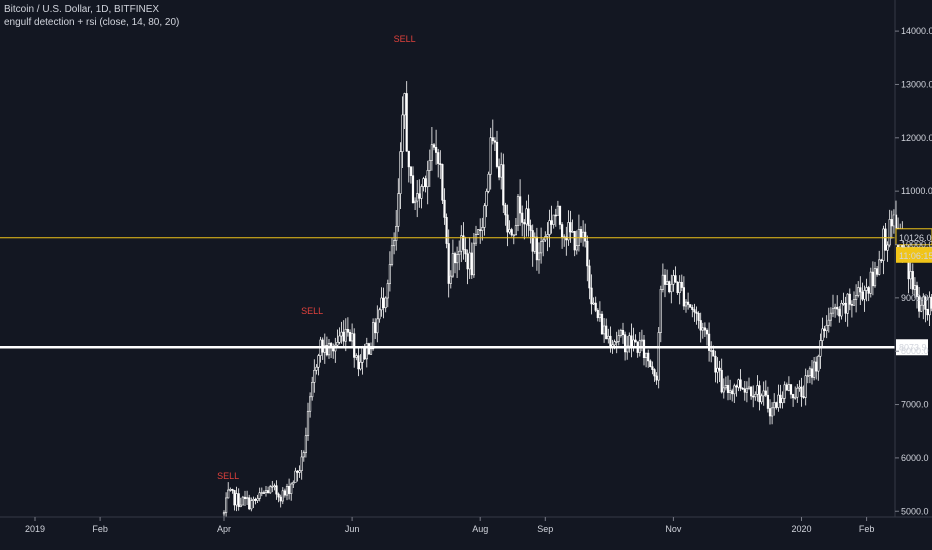 The width and height of the screenshot is (932, 550). What do you see at coordinates (915, 351) in the screenshot?
I see `y-tick-label: 8000.0` at bounding box center [915, 351].